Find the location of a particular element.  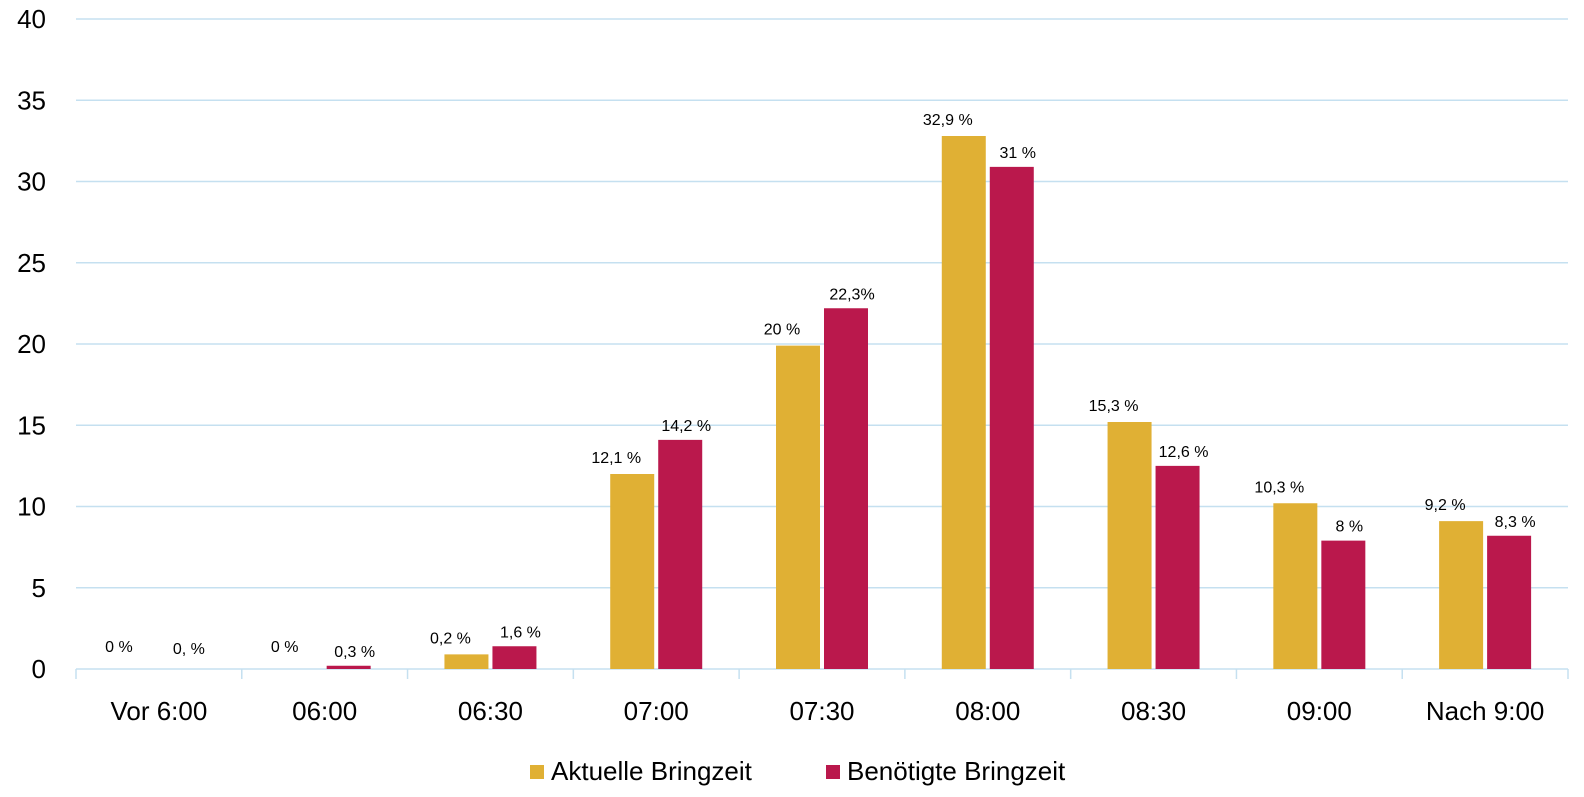

x-tick-label: Nach 9:00 is located at coordinates (1485, 711).